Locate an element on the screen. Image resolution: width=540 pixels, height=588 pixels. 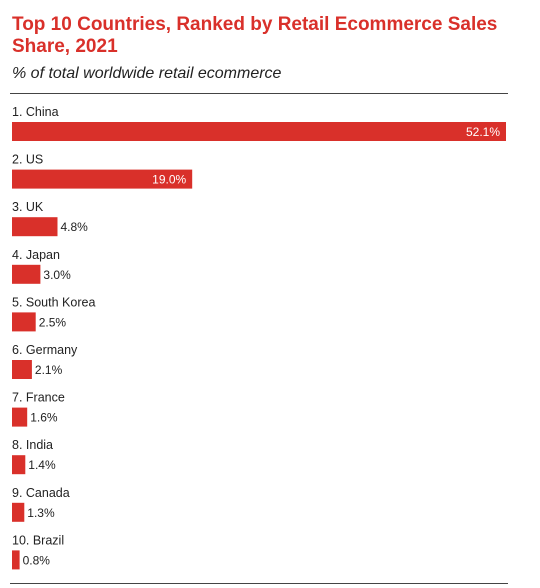
value-label: 0.8% is located at coordinates (37, 560).